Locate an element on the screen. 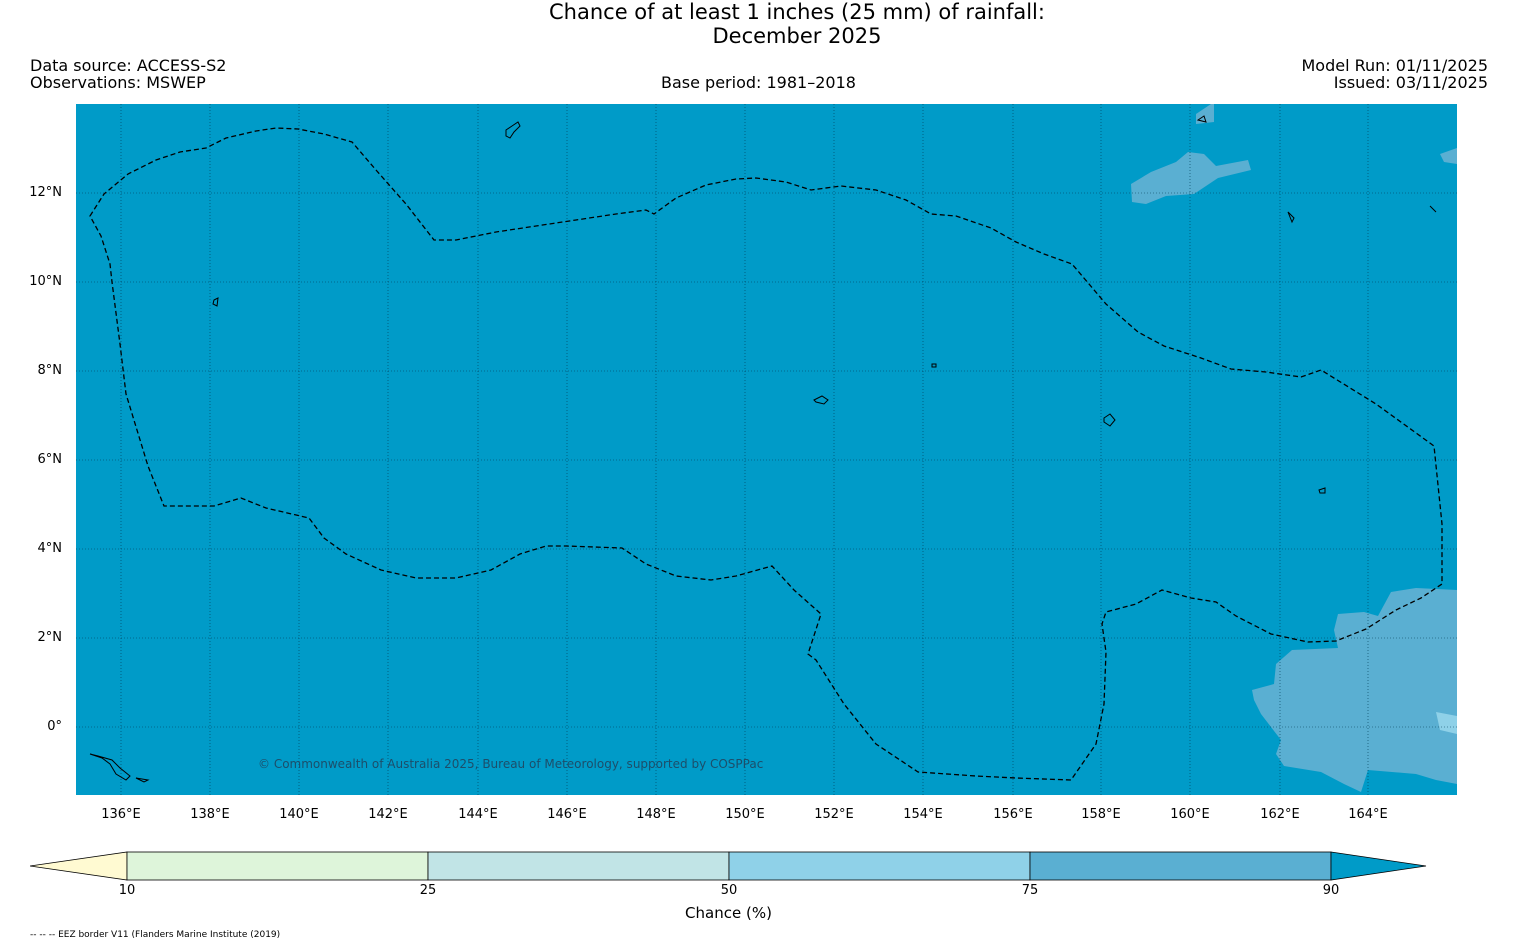 The image size is (1517, 947). model-run-label: Model Run: 01/11/2025 is located at coordinates (1395, 65).